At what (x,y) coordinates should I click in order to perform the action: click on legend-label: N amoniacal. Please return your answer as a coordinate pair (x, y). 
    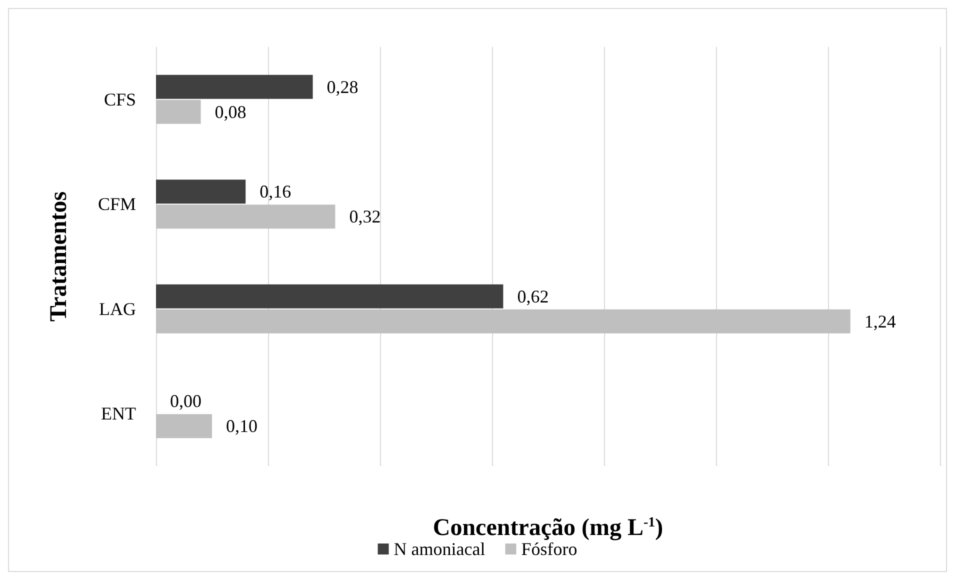
    Looking at the image, I should click on (440, 549).